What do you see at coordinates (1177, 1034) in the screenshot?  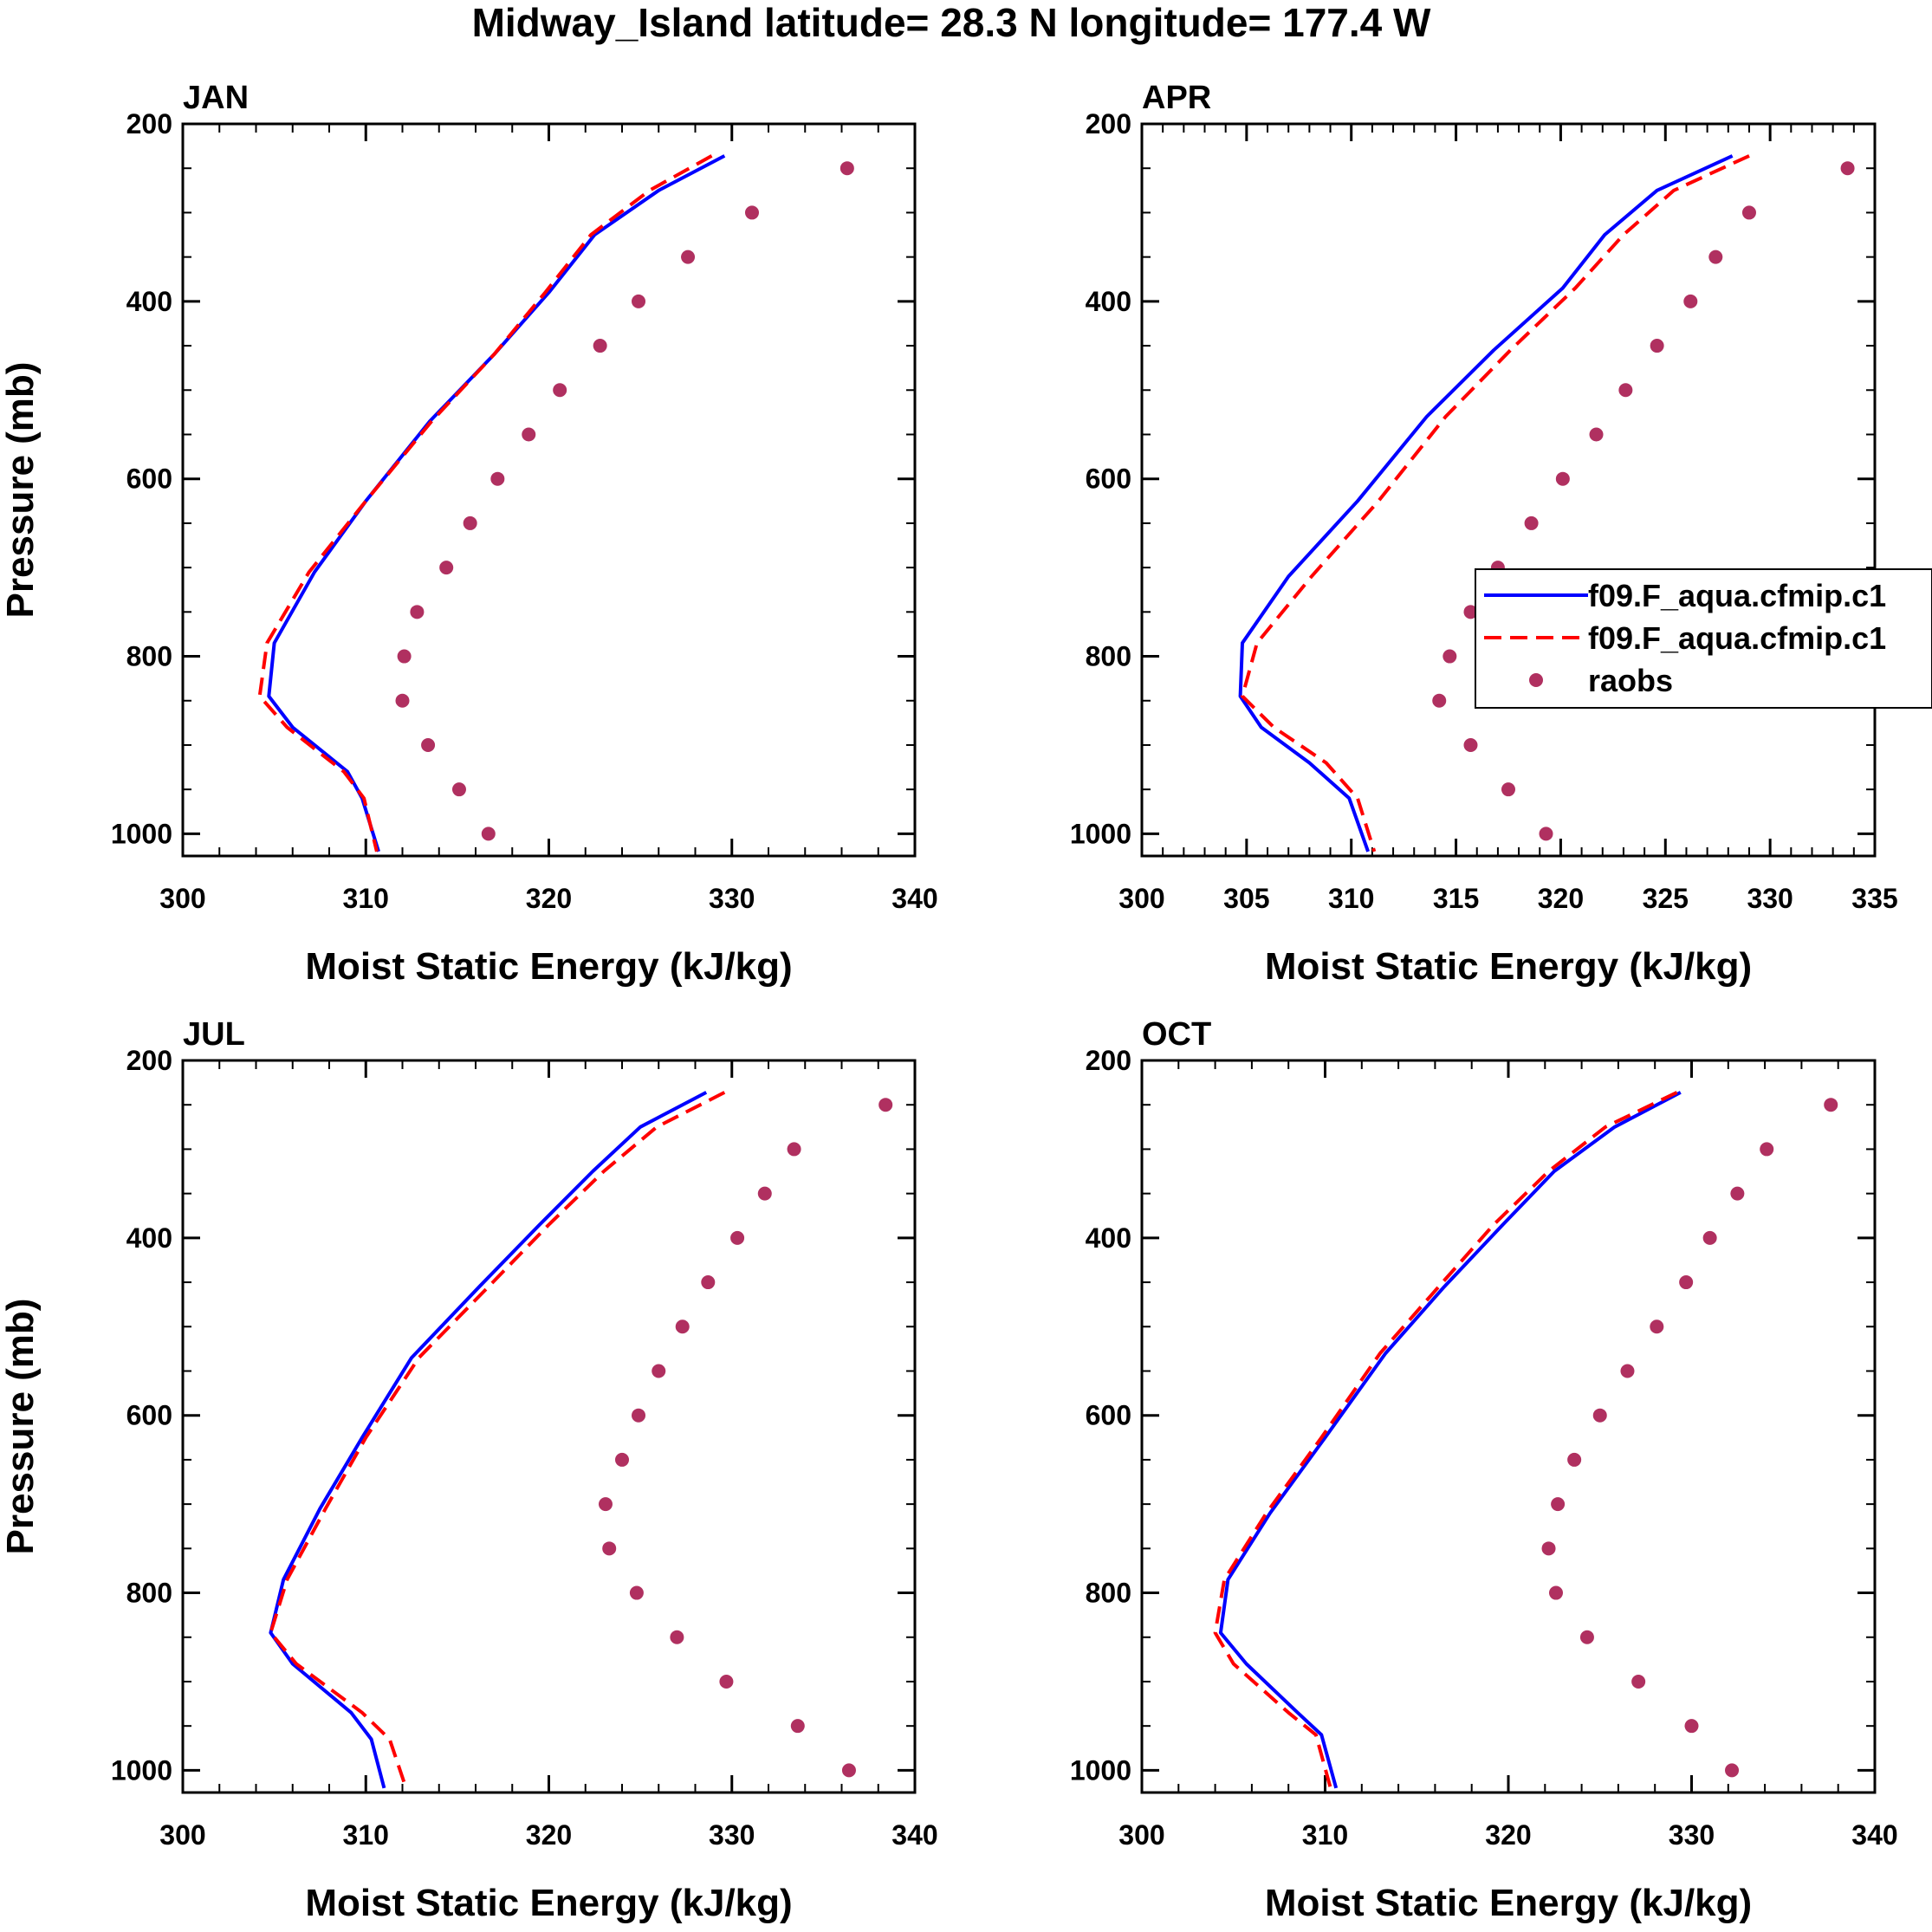 I see `panel-title: OCT` at bounding box center [1177, 1034].